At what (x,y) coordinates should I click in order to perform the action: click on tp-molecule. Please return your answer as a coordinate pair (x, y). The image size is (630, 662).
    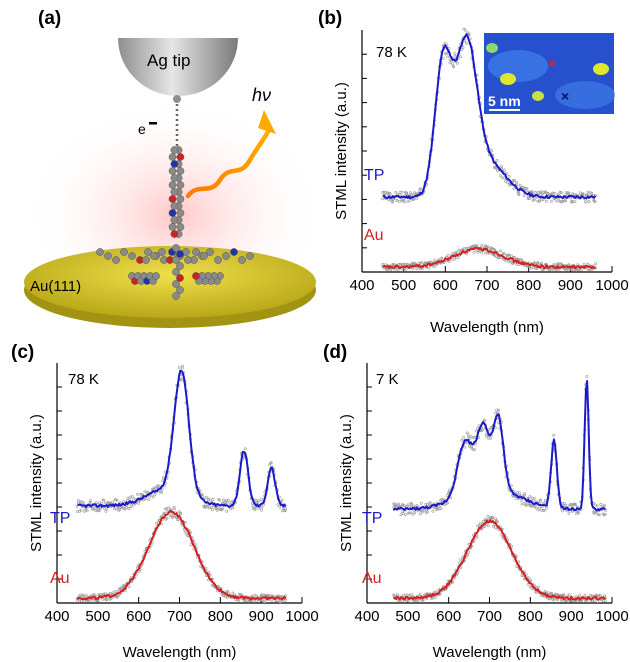
    Looking at the image, I should click on (175, 223).